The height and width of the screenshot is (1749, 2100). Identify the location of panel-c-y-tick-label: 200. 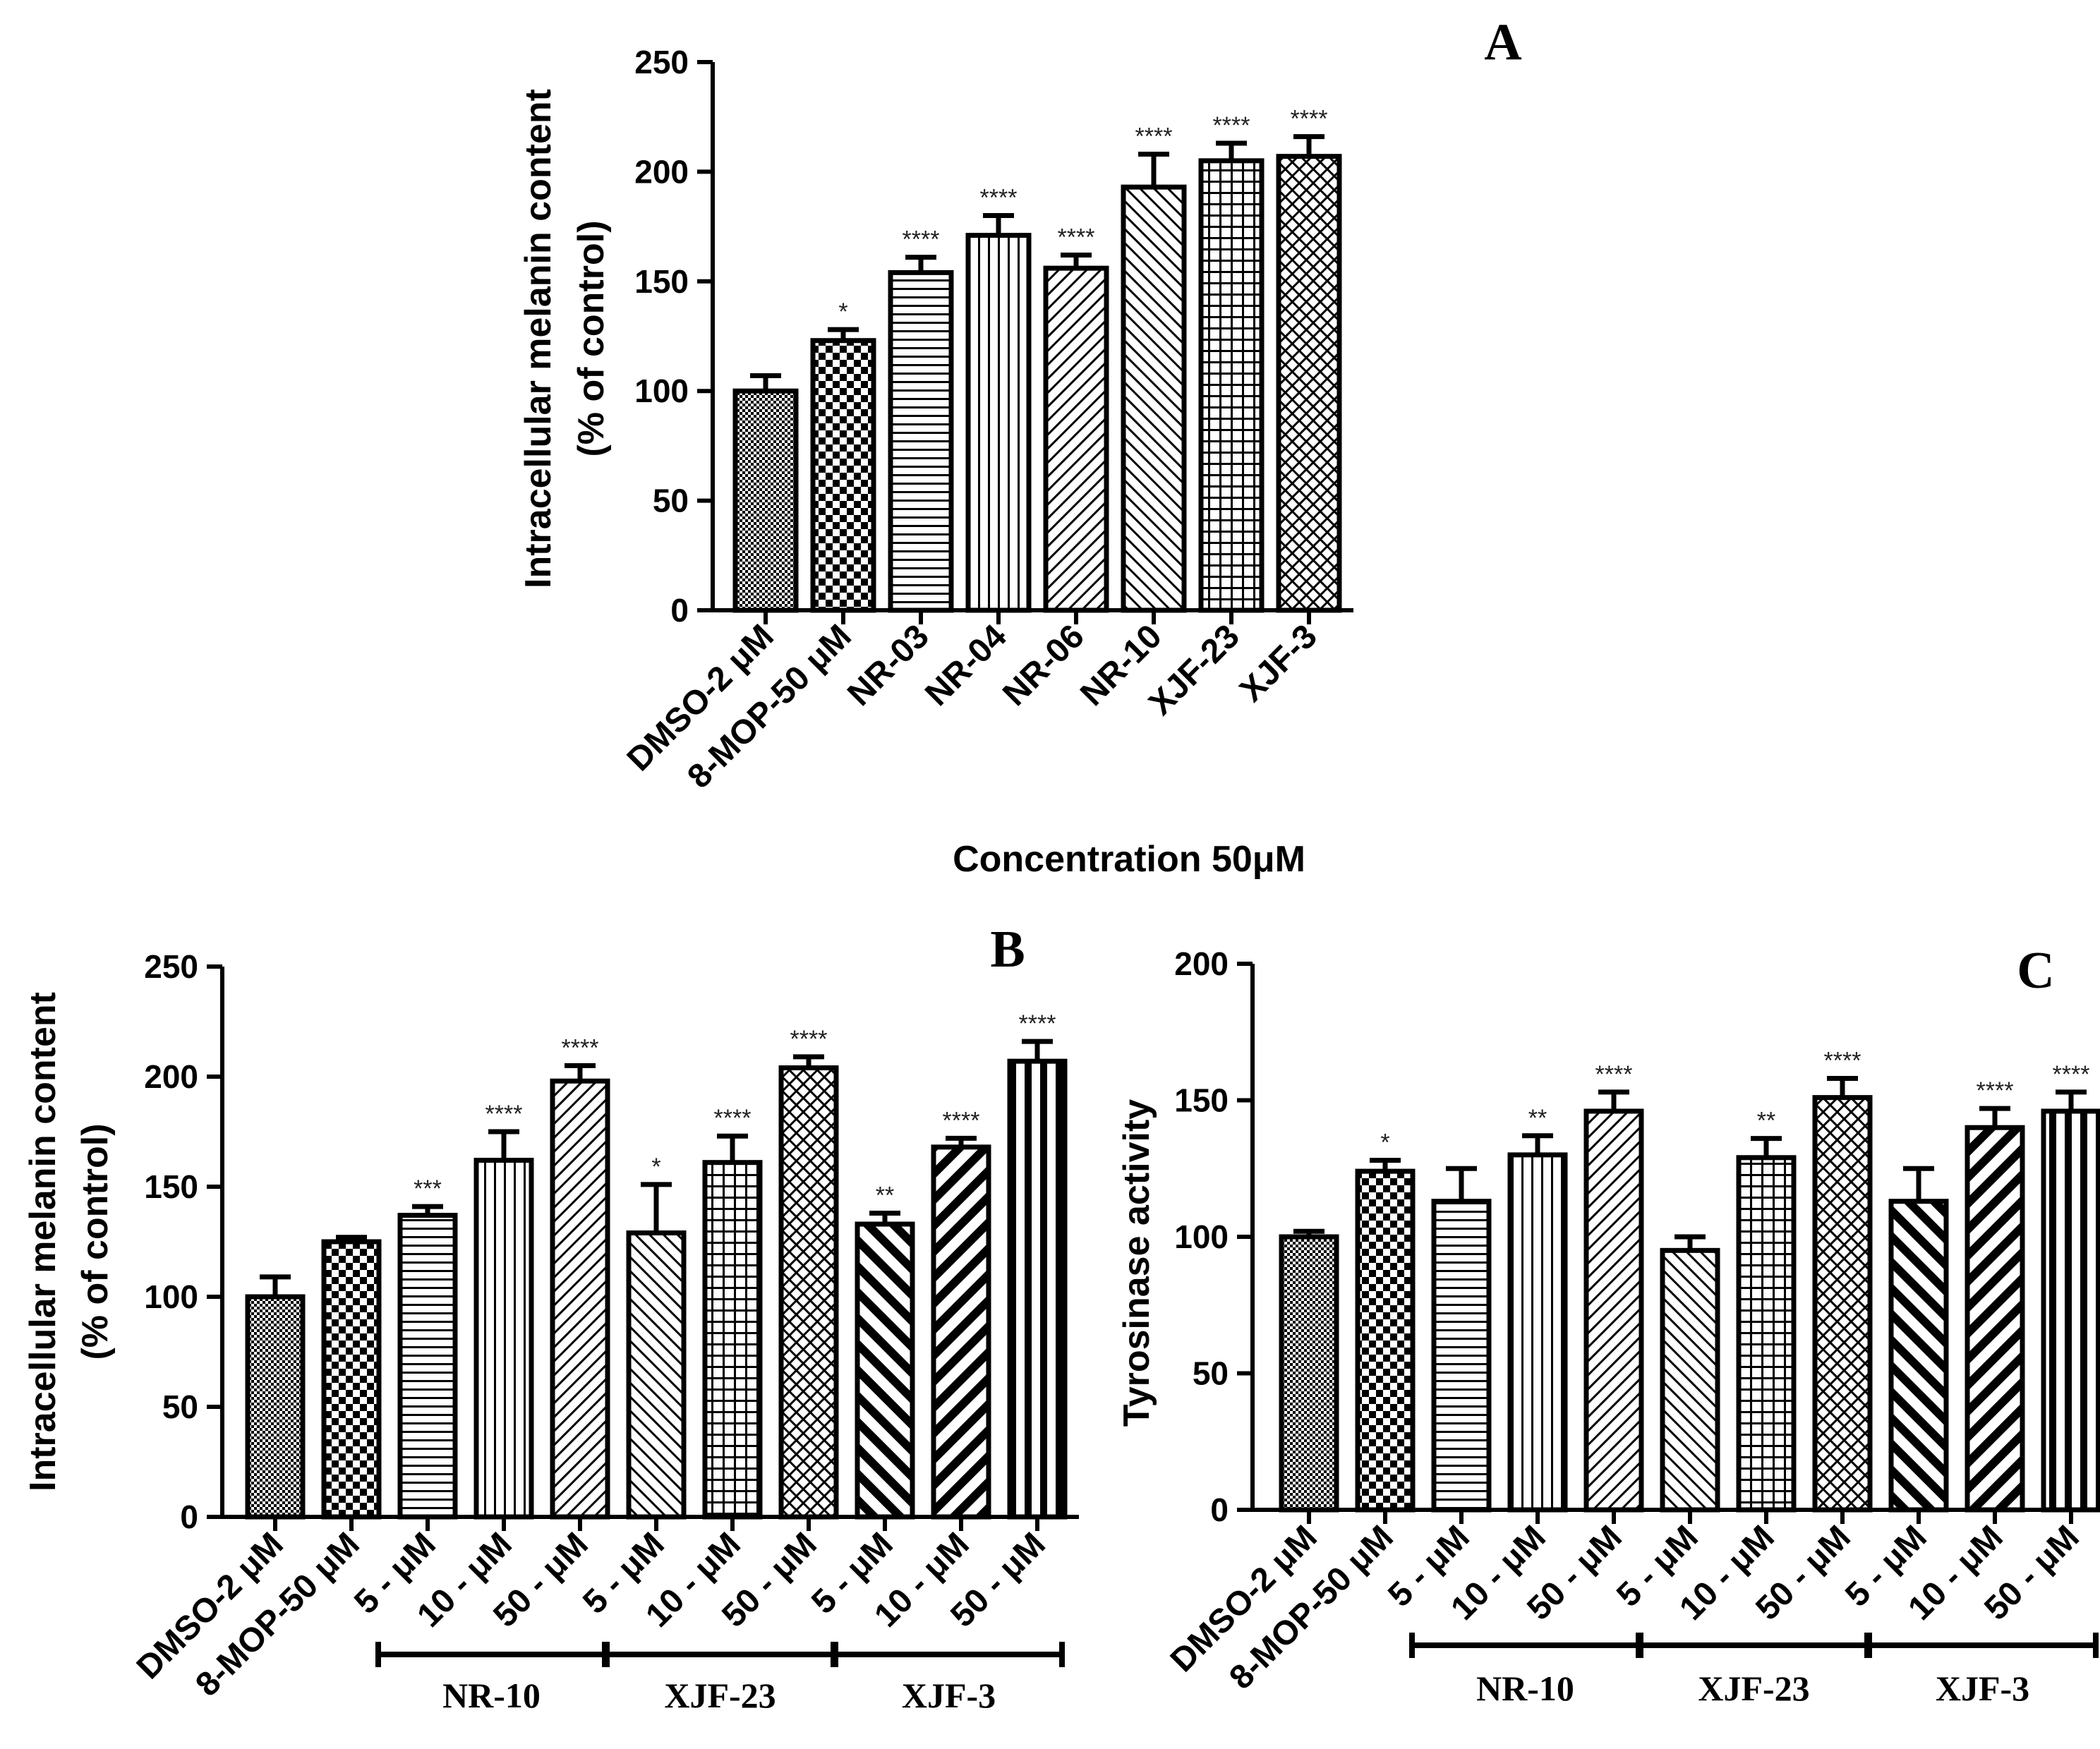
(1201, 963).